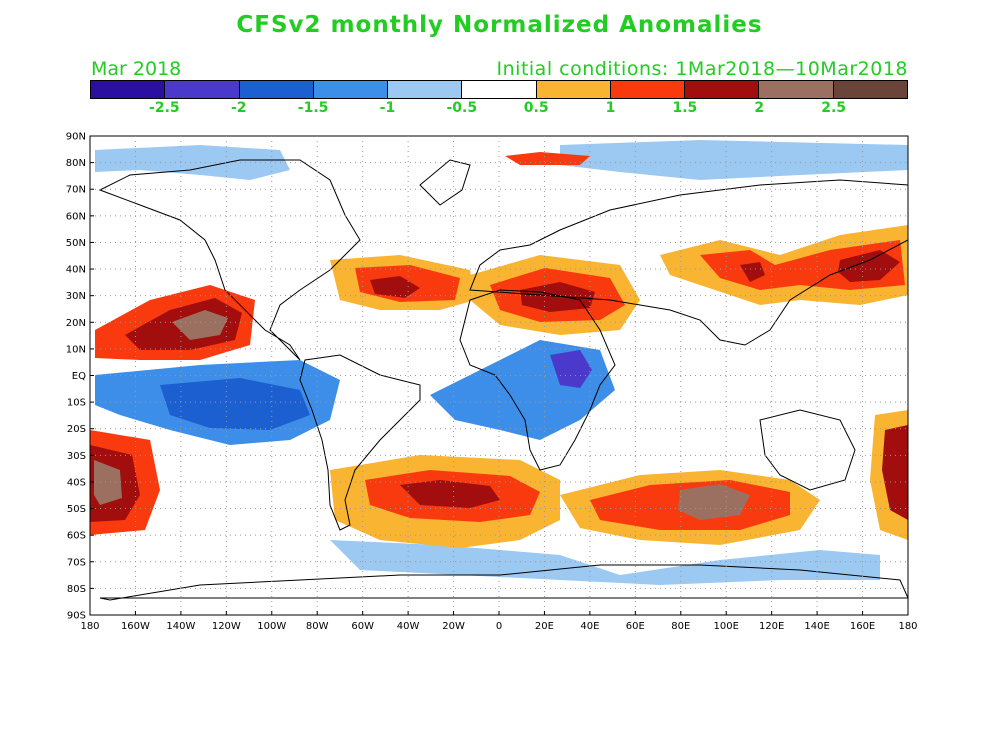 The height and width of the screenshot is (750, 999). Describe the element at coordinates (180, 626) in the screenshot. I see `lon-label: 140W` at that location.